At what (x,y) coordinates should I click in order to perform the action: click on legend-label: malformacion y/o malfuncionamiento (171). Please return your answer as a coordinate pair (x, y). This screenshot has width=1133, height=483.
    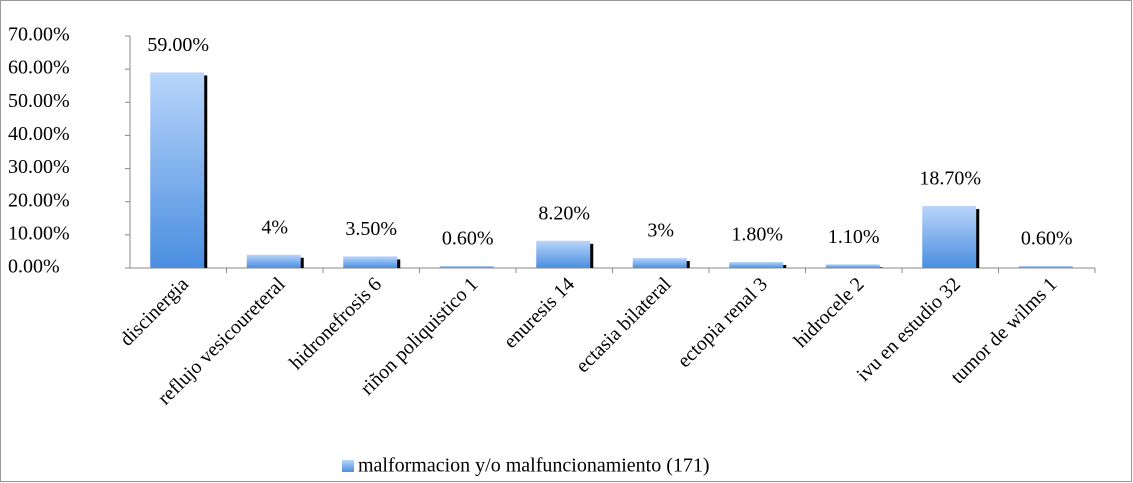
    Looking at the image, I should click on (534, 466).